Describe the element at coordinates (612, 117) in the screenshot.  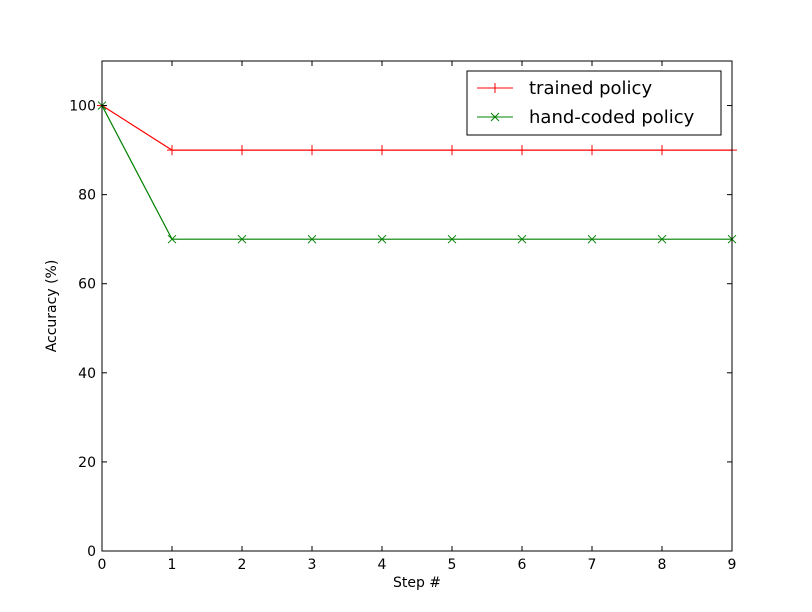
I see `legend-label-hand-coded: hand-coded policy` at that location.